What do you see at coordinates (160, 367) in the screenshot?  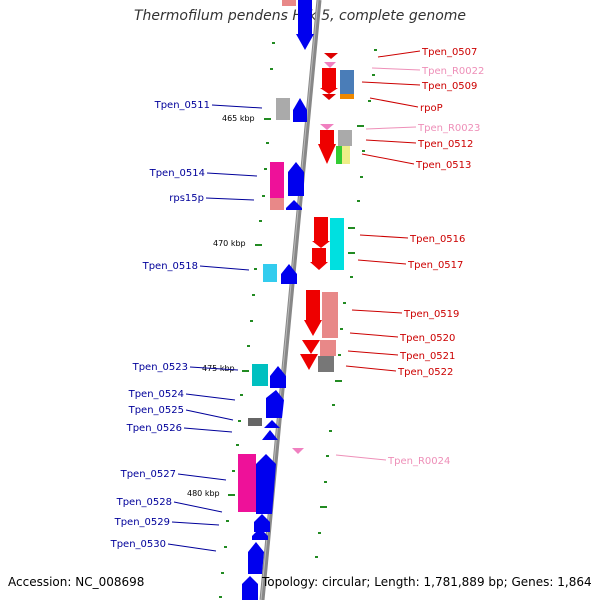 I see `gene-label: Tpen_0523` at bounding box center [160, 367].